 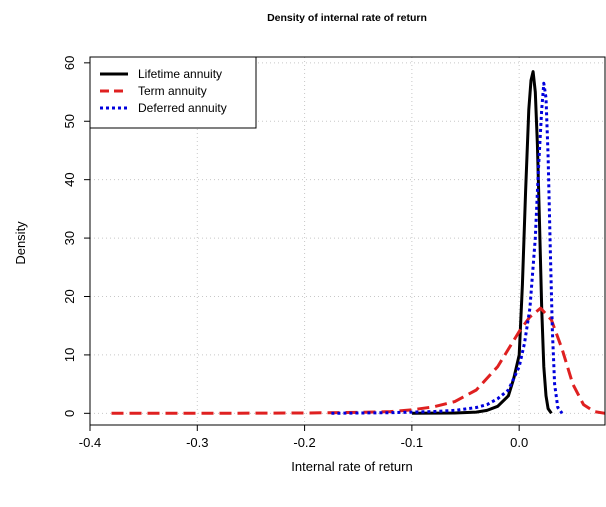 What do you see at coordinates (69, 179) in the screenshot?
I see `y-tick-label: 40` at bounding box center [69, 179].